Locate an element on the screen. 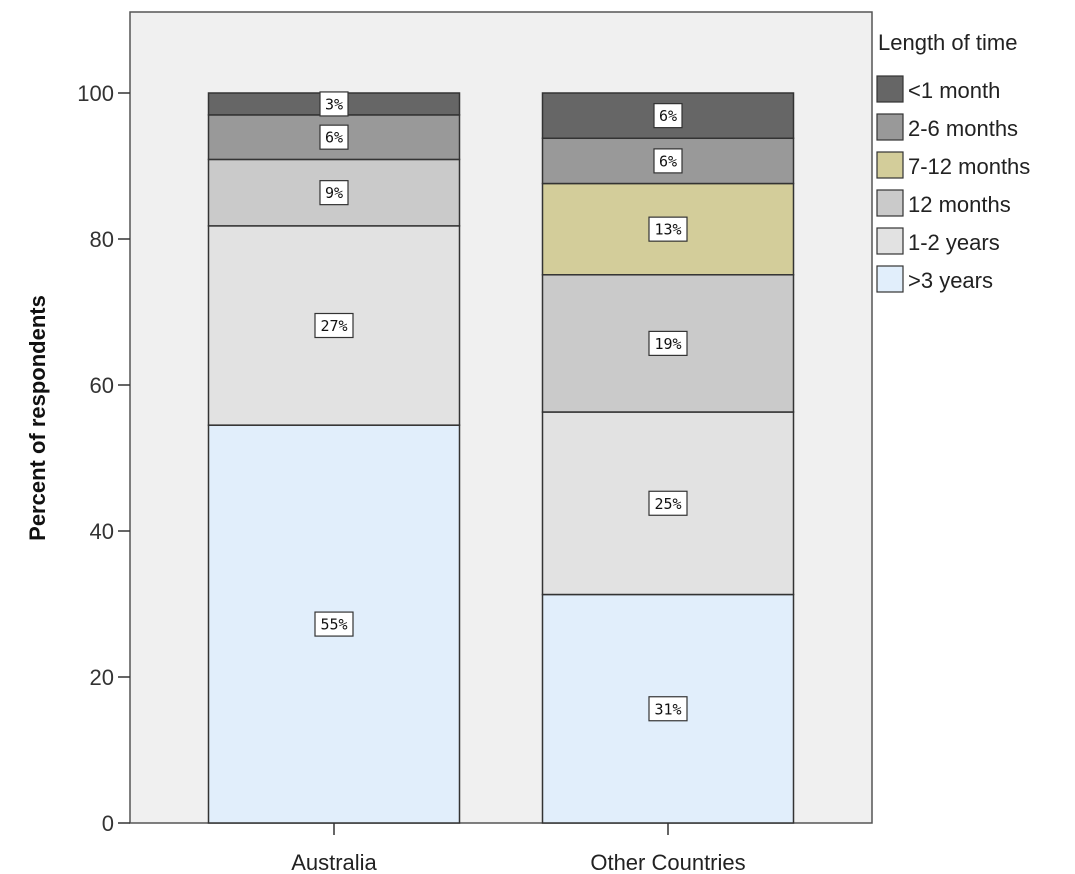 The height and width of the screenshot is (874, 1075). y-tick-label: 20 is located at coordinates (102, 677).